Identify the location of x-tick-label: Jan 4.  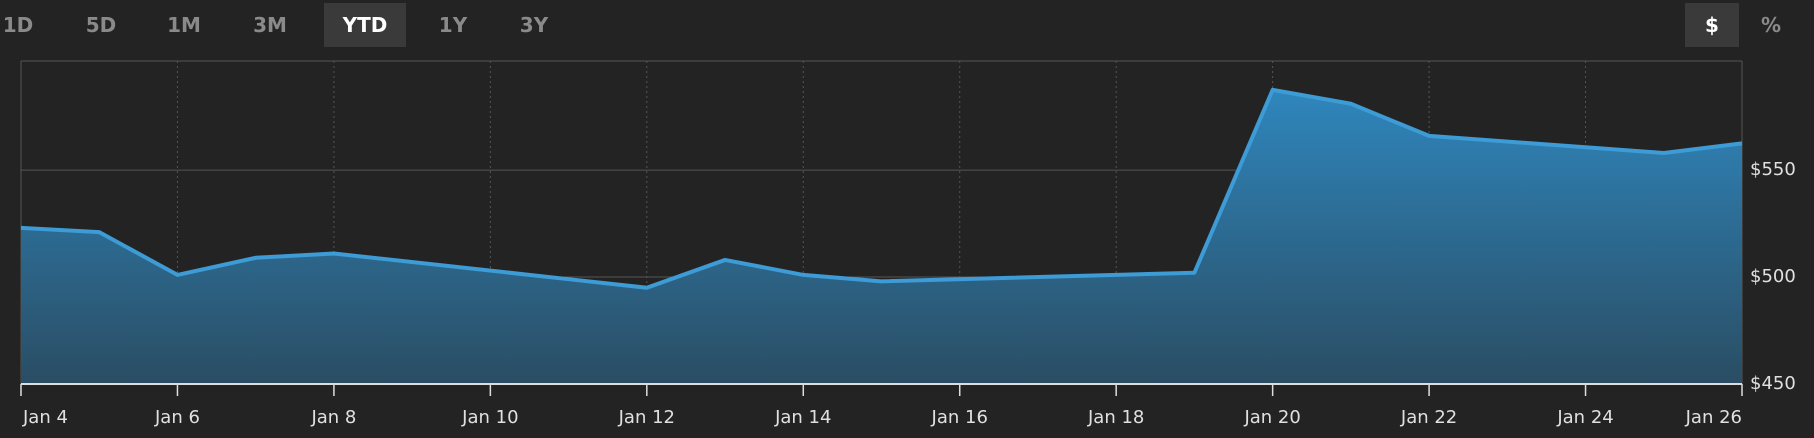
(45, 417).